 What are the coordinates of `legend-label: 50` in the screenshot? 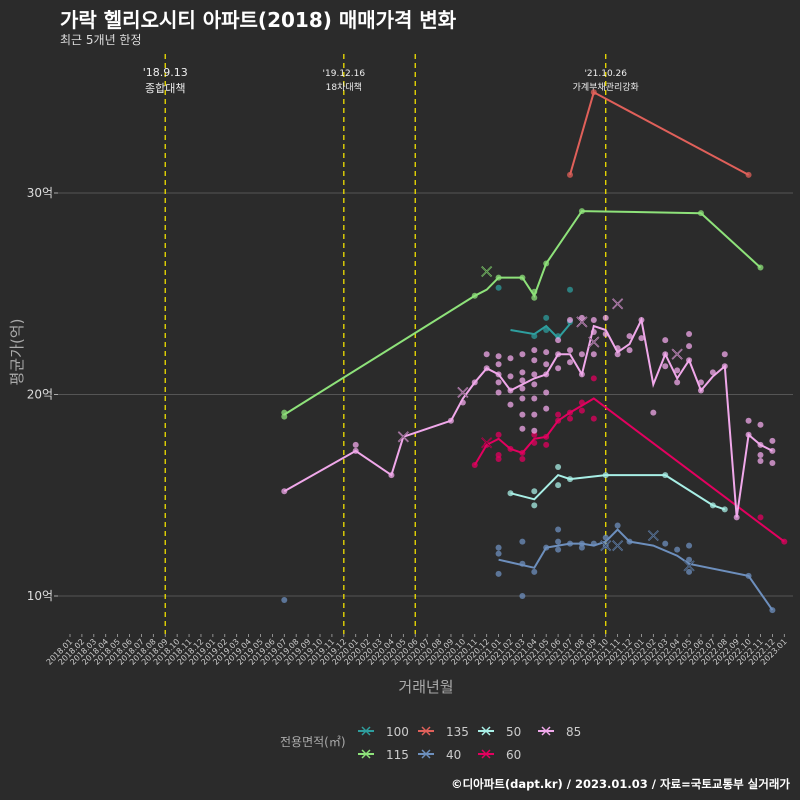 It's located at (513, 732).